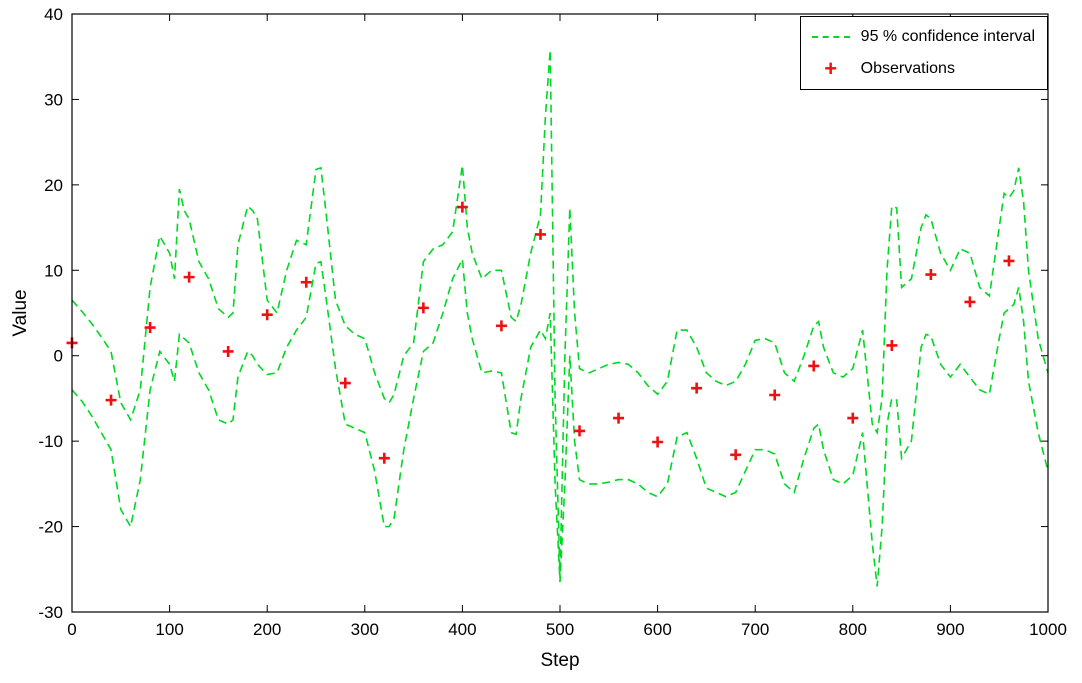  What do you see at coordinates (462, 629) in the screenshot?
I see `svg-text: 400` at bounding box center [462, 629].